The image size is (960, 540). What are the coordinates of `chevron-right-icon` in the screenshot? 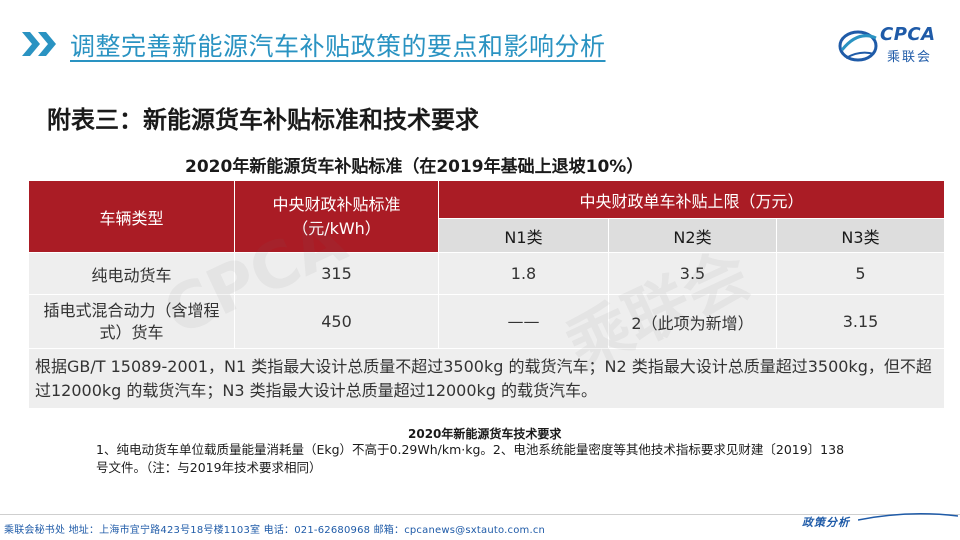 It's located at (39, 44).